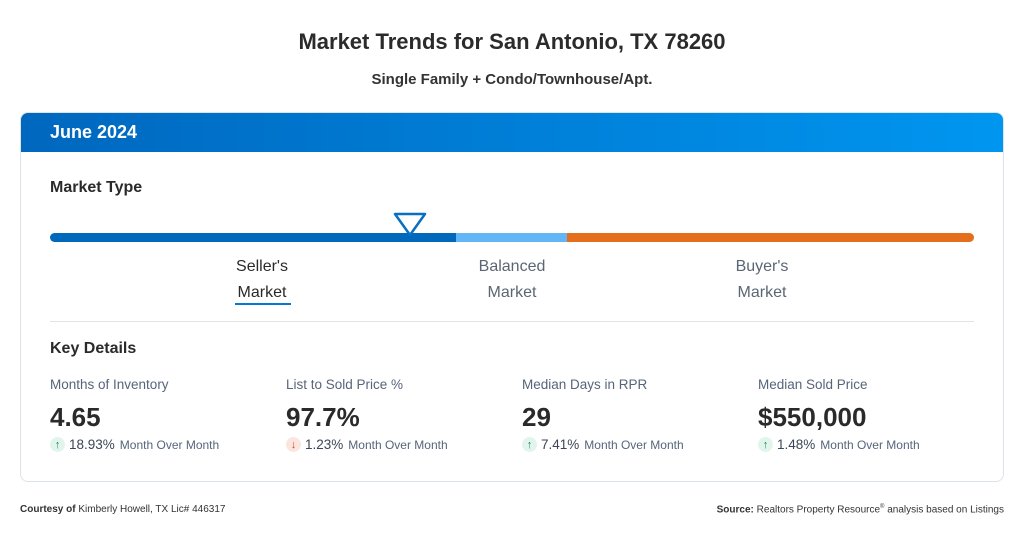  I want to click on market-type-heading: Market Type, so click(96, 187).